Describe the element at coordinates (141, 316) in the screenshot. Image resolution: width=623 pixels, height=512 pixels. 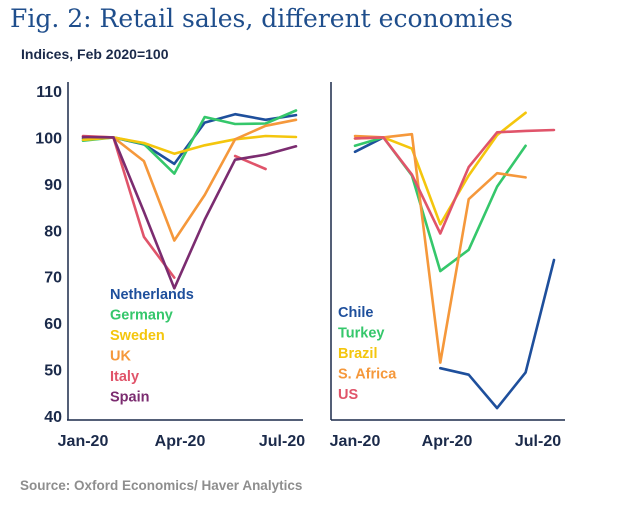
I see `legend-item-germany: Germany` at that location.